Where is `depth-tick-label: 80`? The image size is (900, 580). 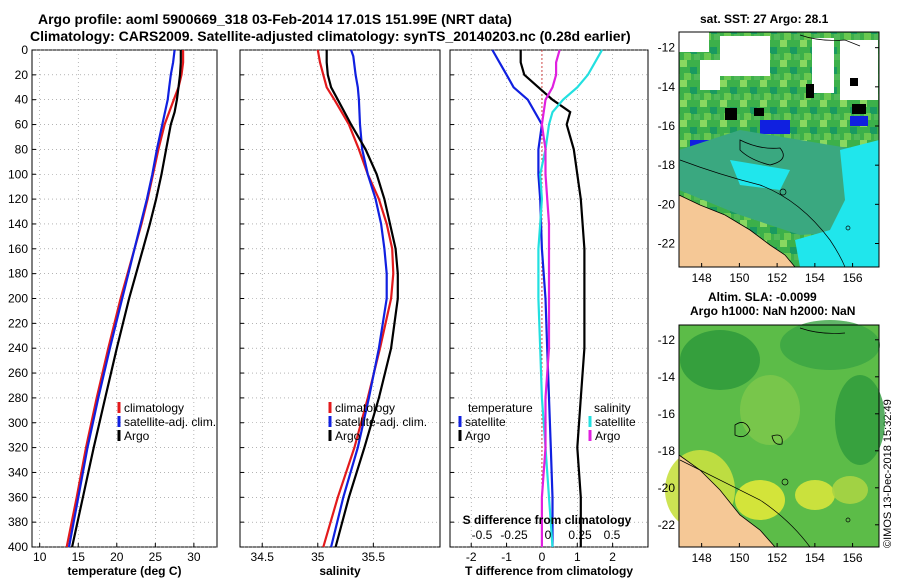 depth-tick-label: 80 is located at coordinates (22, 149).